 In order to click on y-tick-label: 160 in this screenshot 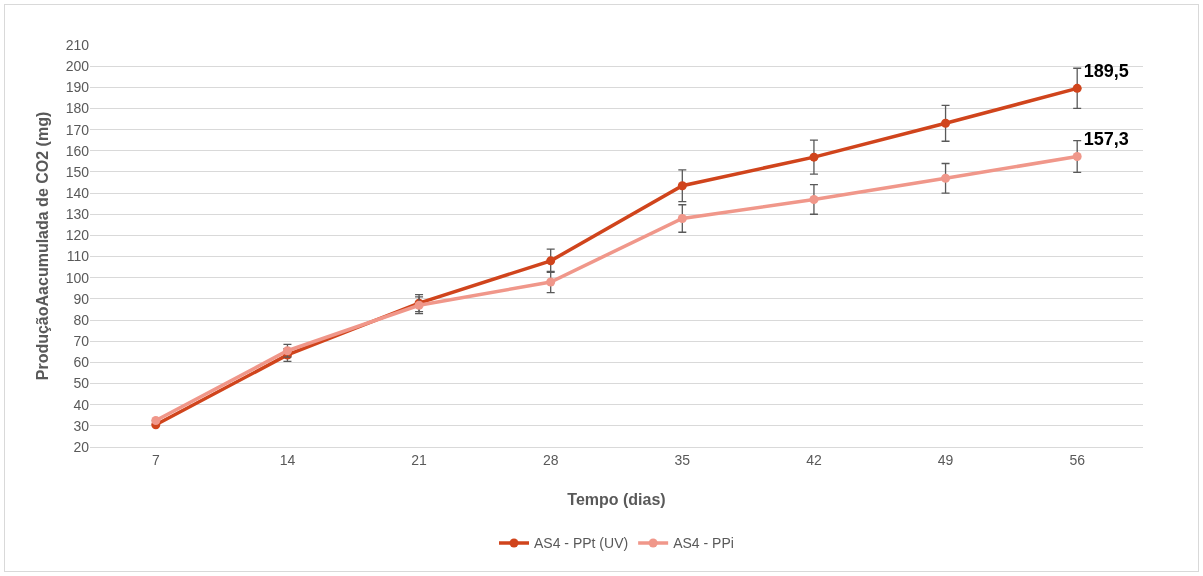, I will do `click(77, 150)`.